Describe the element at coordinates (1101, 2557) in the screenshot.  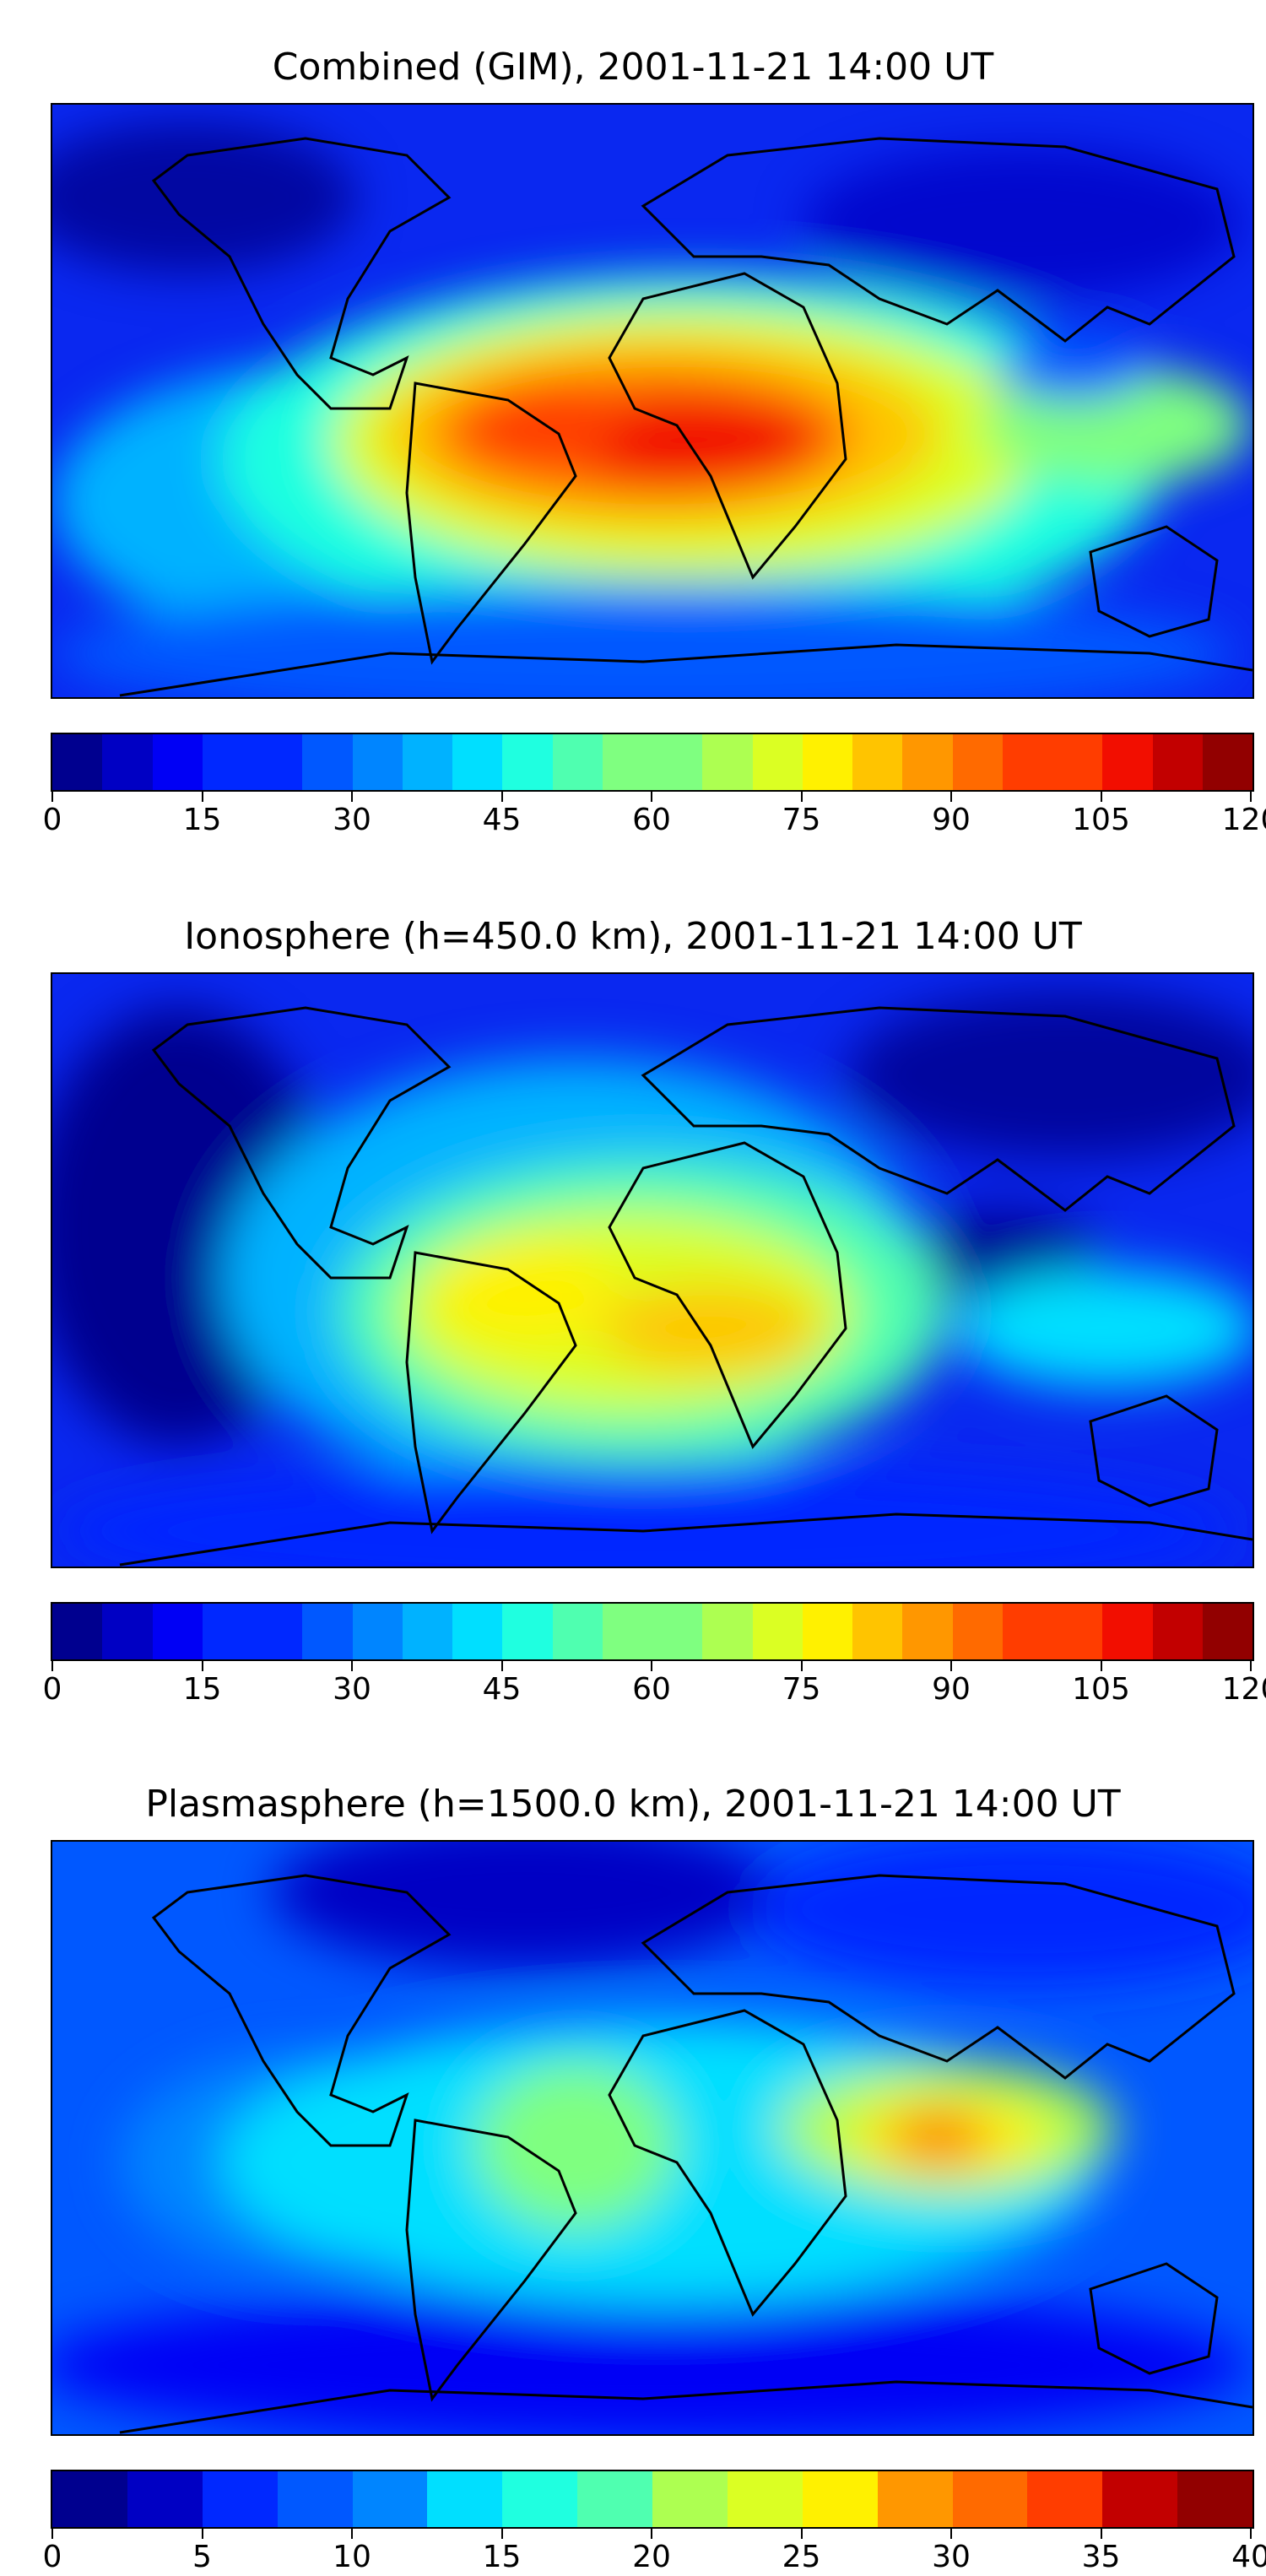
I see `colorbar-tick-label: 35` at that location.